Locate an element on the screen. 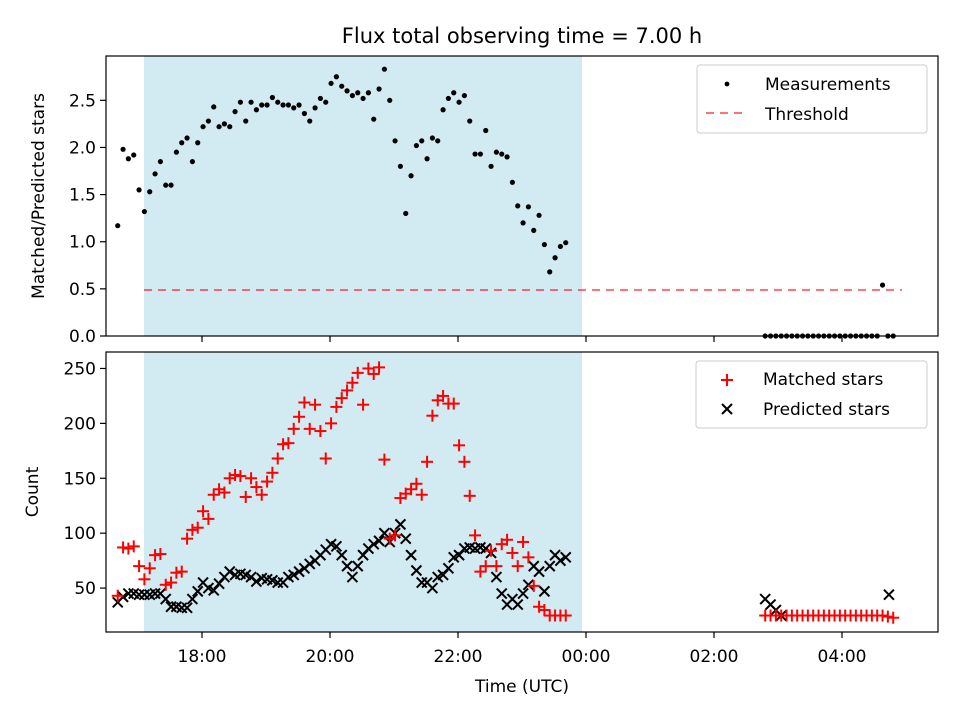 The image size is (960, 720). chart-title: Flux total observing time = 7.00 h is located at coordinates (522, 36).